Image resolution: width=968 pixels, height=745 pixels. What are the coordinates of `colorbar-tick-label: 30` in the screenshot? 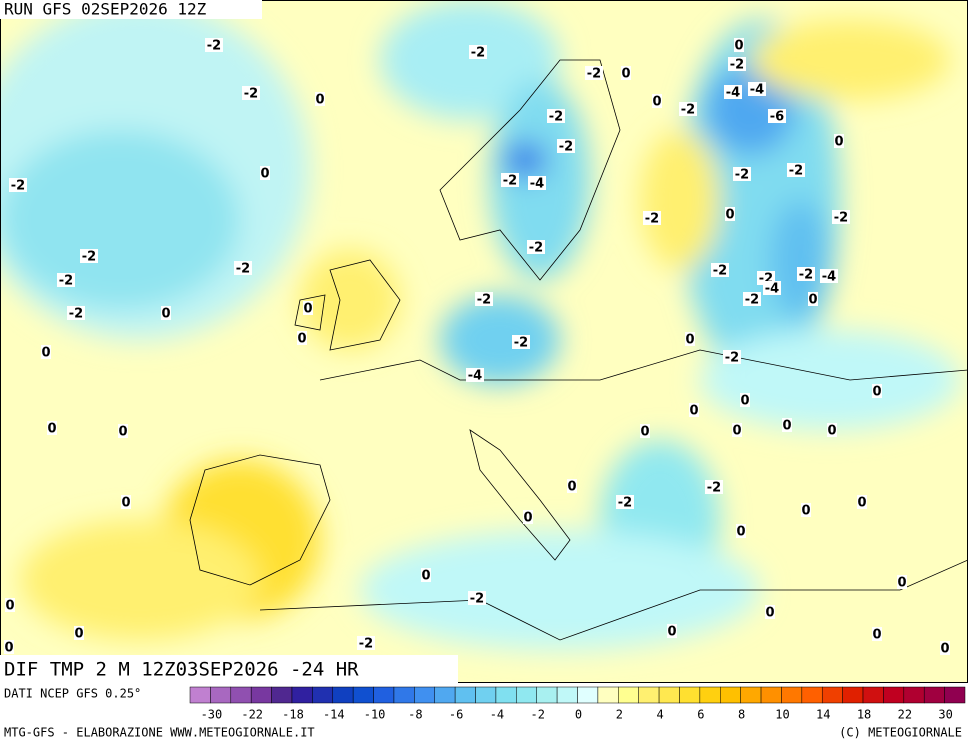 It's located at (945, 715).